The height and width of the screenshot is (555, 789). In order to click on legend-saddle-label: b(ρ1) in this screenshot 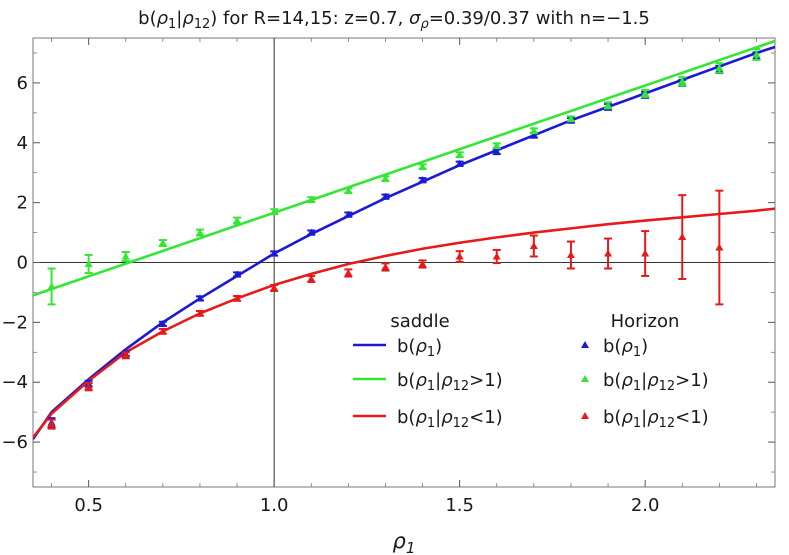, I will do `click(419, 348)`.